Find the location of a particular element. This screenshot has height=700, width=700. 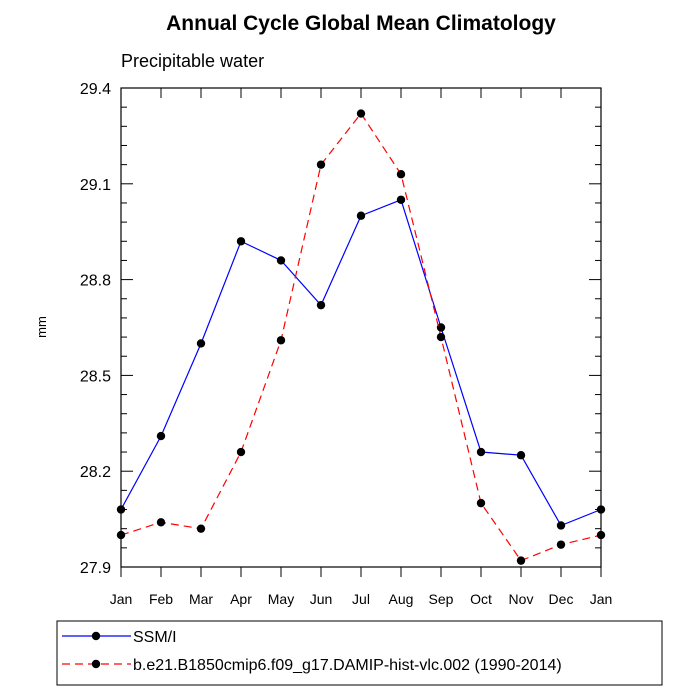

y-tick-label: 29.4 is located at coordinates (95, 89).